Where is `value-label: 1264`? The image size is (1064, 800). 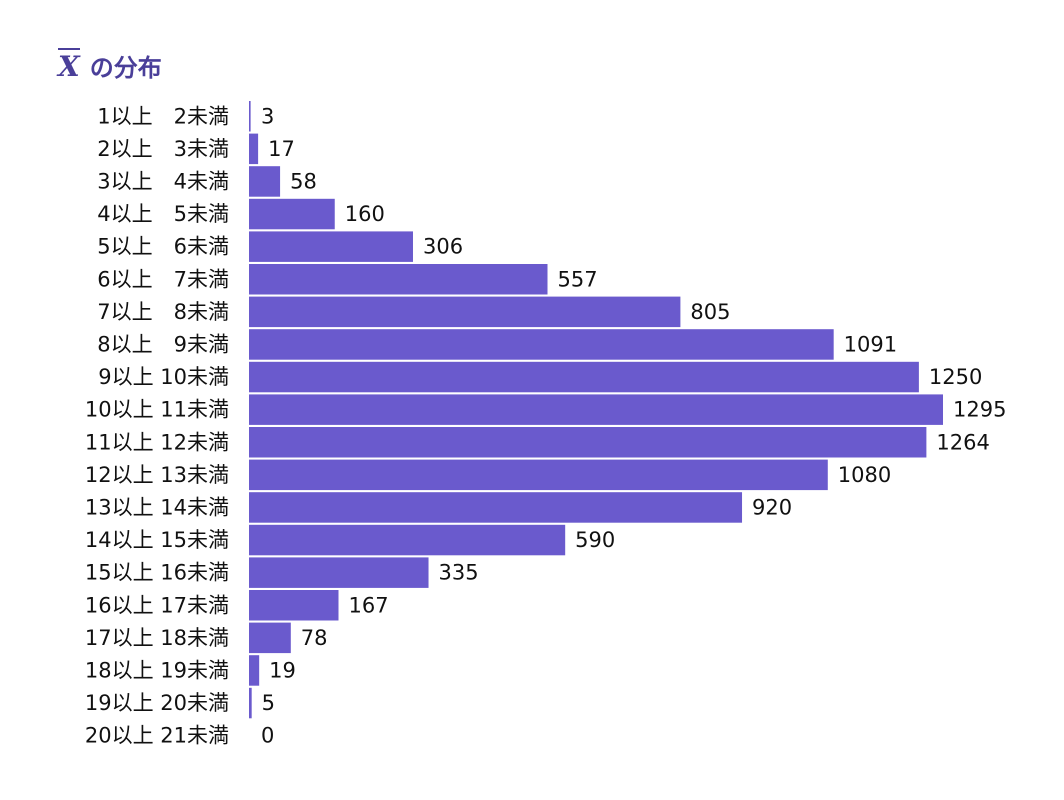
value-label: 1264 is located at coordinates (962, 442).